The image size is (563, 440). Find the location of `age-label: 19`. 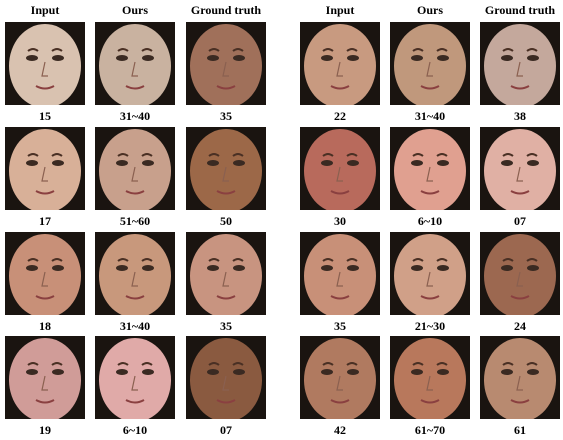

age-label: 19 is located at coordinates (45, 430).